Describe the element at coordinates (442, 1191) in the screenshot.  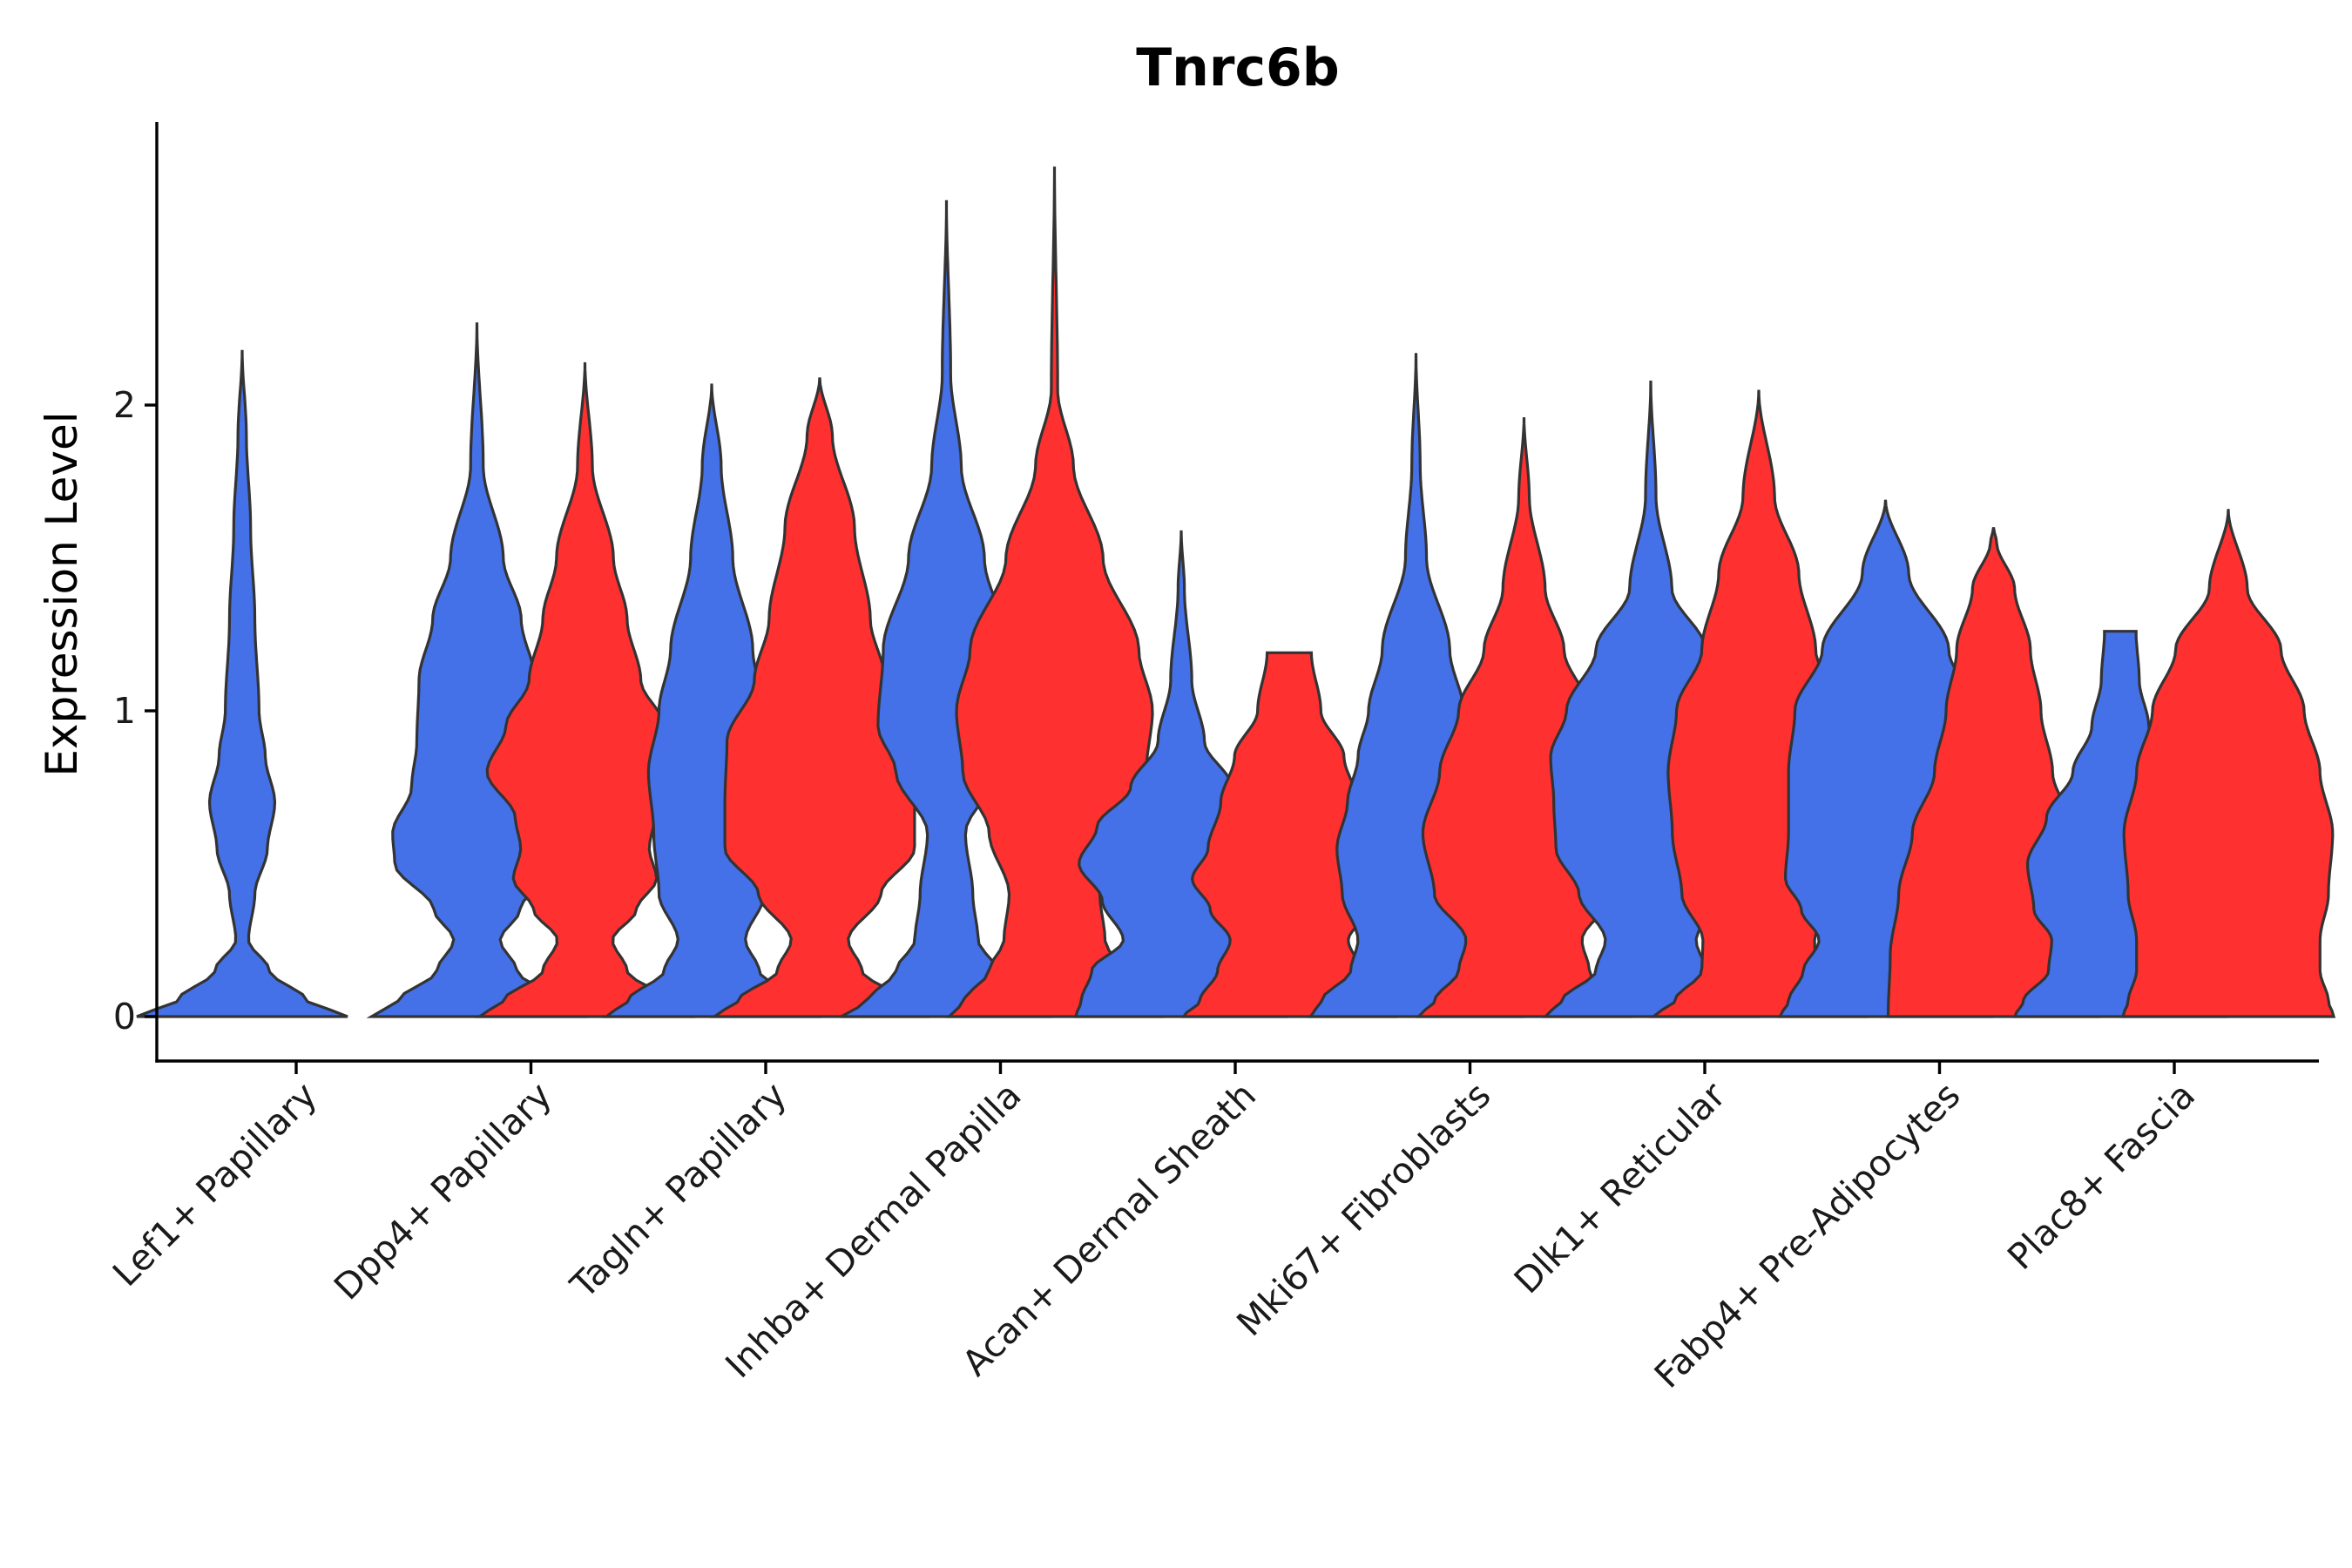
I see `x-tick-label: Dpp4+ Papillary` at that location.